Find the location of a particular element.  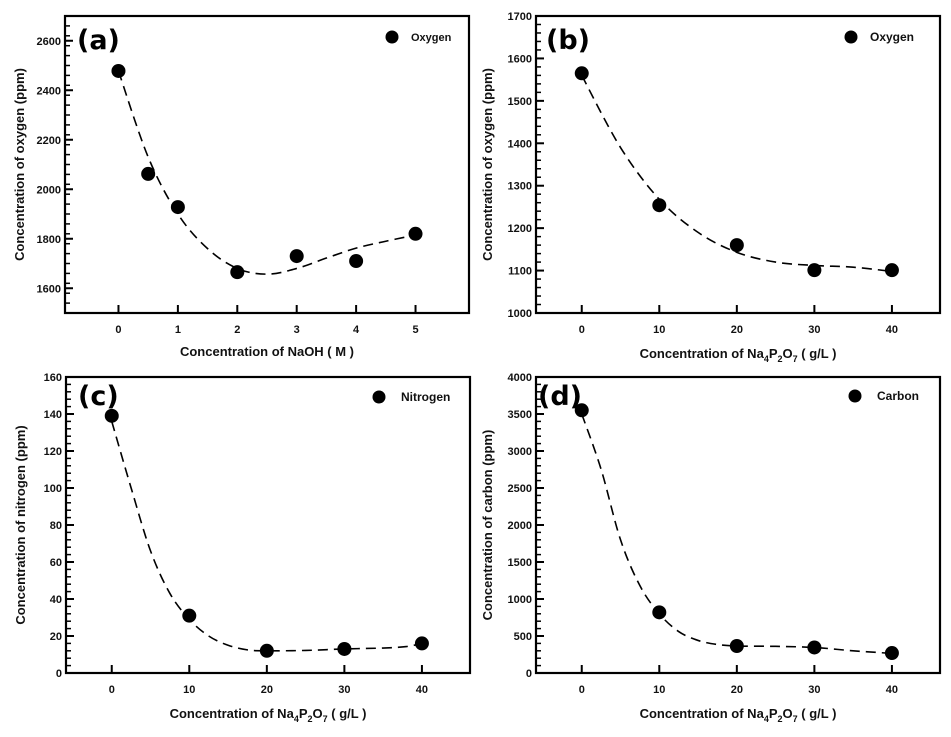

x-tick-label: 2 is located at coordinates (237, 330).